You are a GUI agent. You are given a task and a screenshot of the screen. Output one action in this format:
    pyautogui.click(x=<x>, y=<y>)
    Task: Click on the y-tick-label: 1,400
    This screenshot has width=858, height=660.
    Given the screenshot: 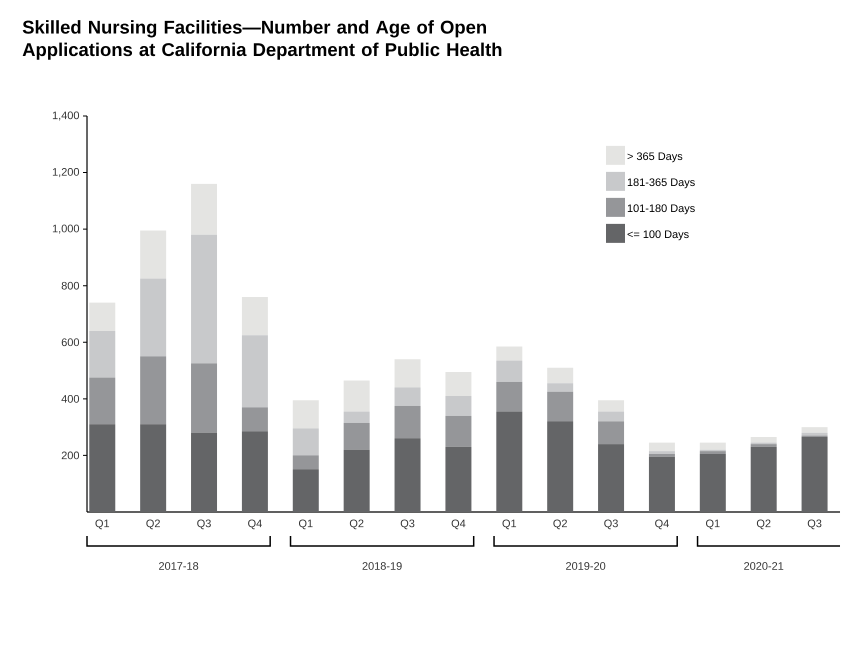 What is the action you would take?
    pyautogui.click(x=66, y=116)
    